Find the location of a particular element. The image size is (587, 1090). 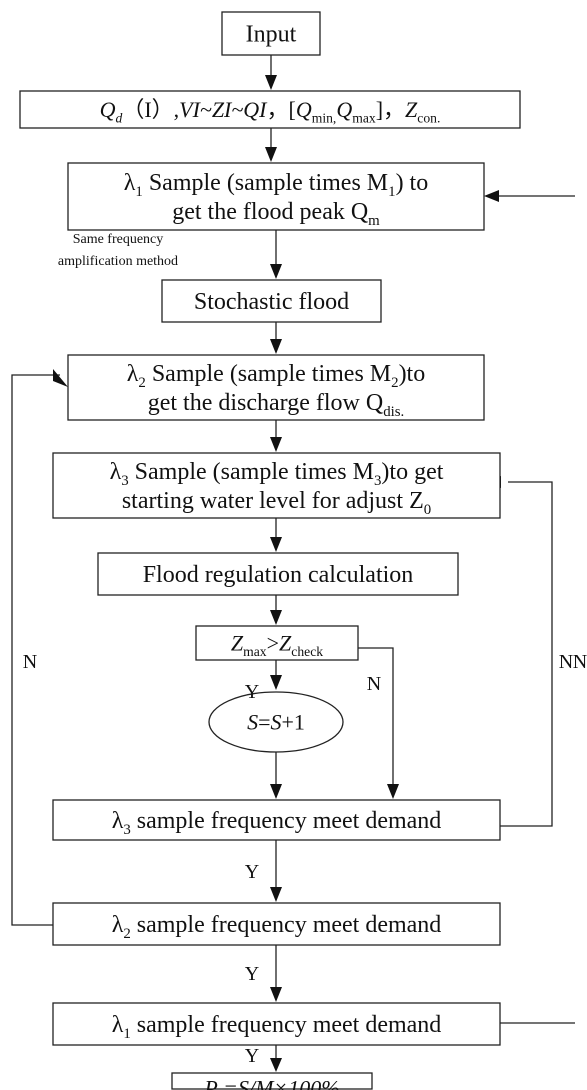

label-part: = is located at coordinates (264, 721).